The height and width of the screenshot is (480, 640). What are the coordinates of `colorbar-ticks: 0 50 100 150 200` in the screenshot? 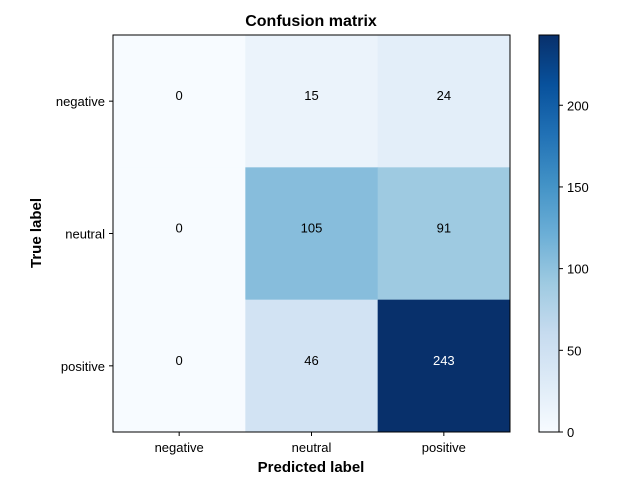 It's located at (574, 269).